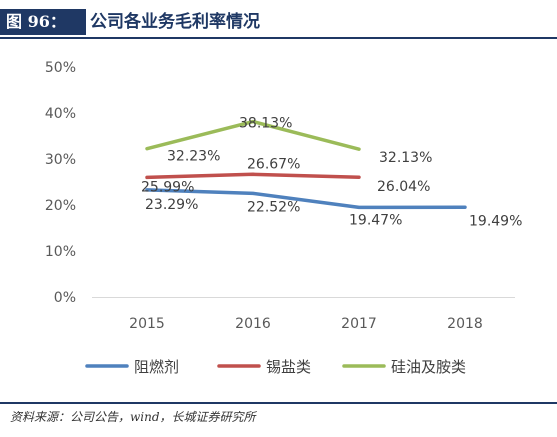 The height and width of the screenshot is (437, 557). Describe the element at coordinates (273, 207) in the screenshot. I see `data-label: 22.52%` at that location.